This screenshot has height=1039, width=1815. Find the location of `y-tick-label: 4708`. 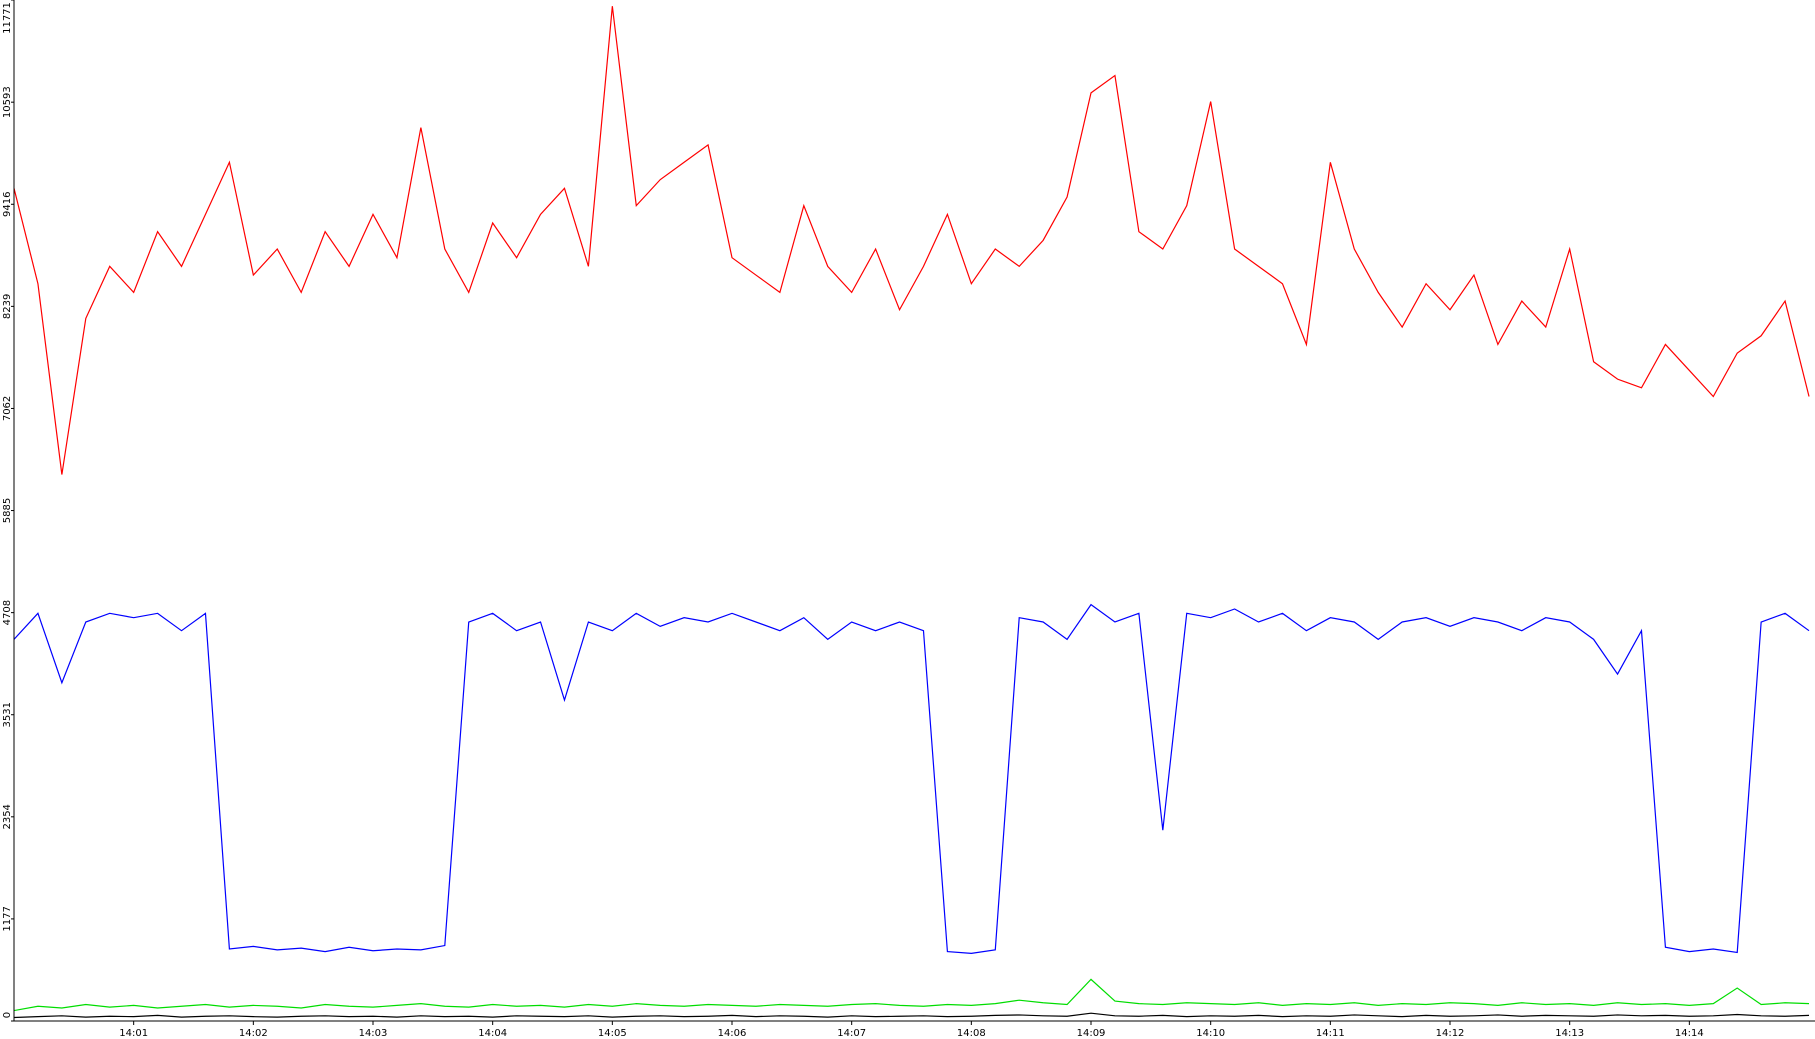

y-tick-label: 4708 is located at coordinates (7, 612).